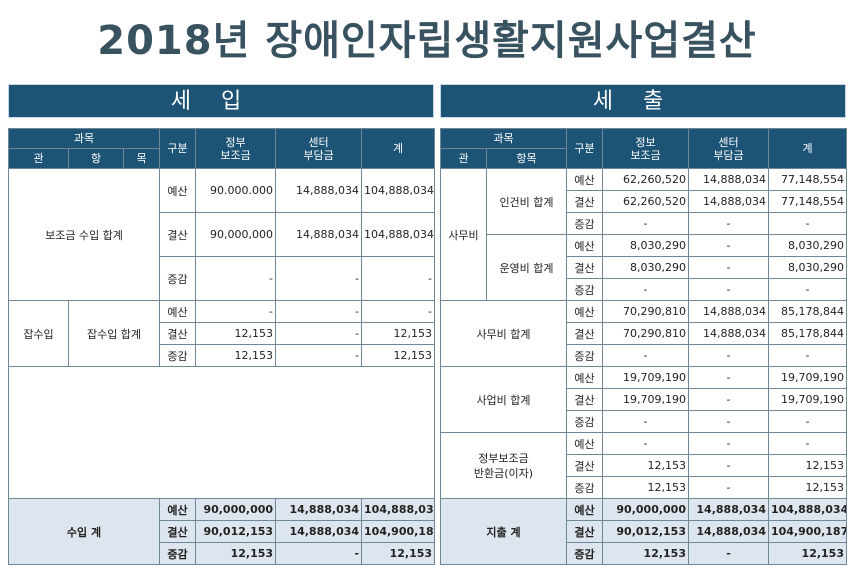 This screenshot has width=854, height=587. What do you see at coordinates (221, 101) in the screenshot?
I see `income-band: 세입` at bounding box center [221, 101].